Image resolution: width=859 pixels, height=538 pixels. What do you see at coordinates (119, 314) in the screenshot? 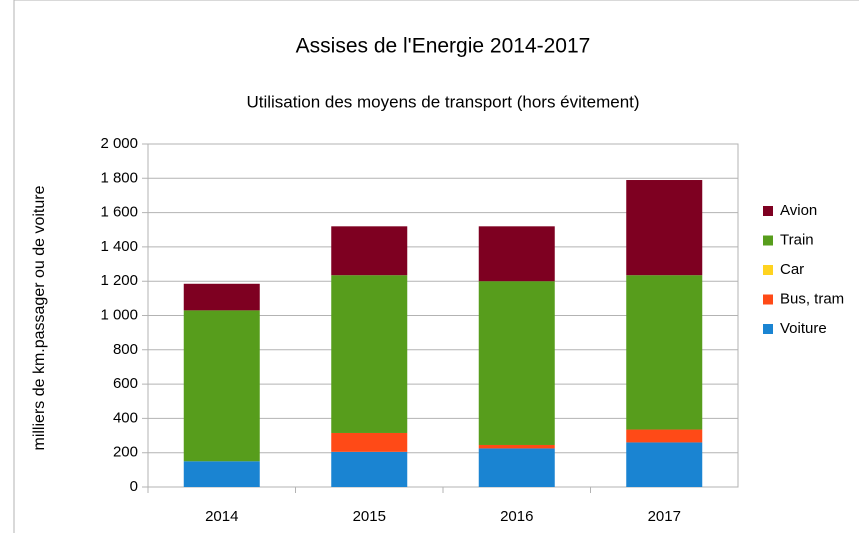
I see `y-tick-label: 1 000` at bounding box center [119, 314].